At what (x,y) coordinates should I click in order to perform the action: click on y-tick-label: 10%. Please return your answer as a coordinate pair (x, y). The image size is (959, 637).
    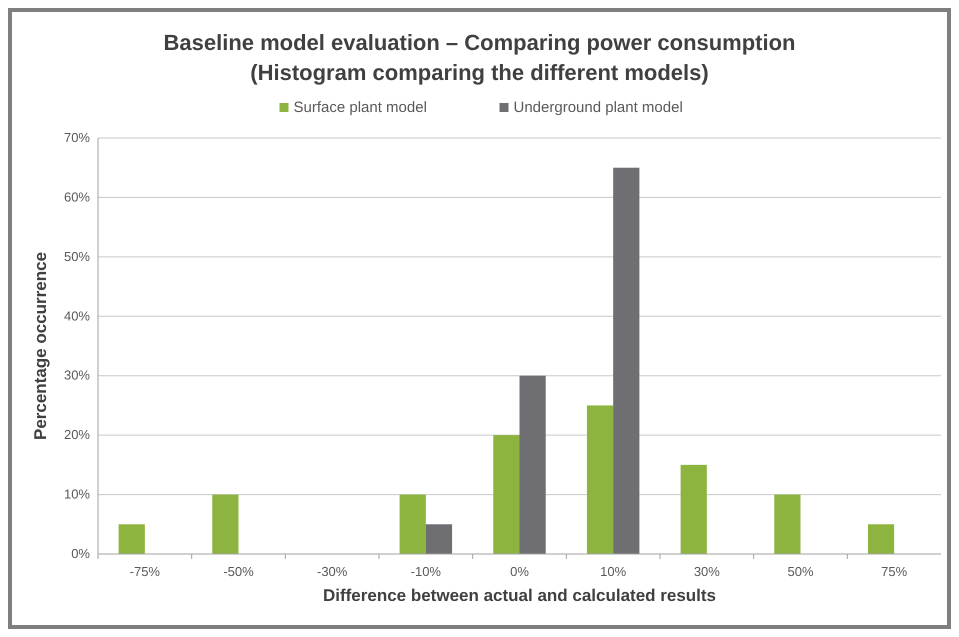
    Looking at the image, I should click on (77, 494).